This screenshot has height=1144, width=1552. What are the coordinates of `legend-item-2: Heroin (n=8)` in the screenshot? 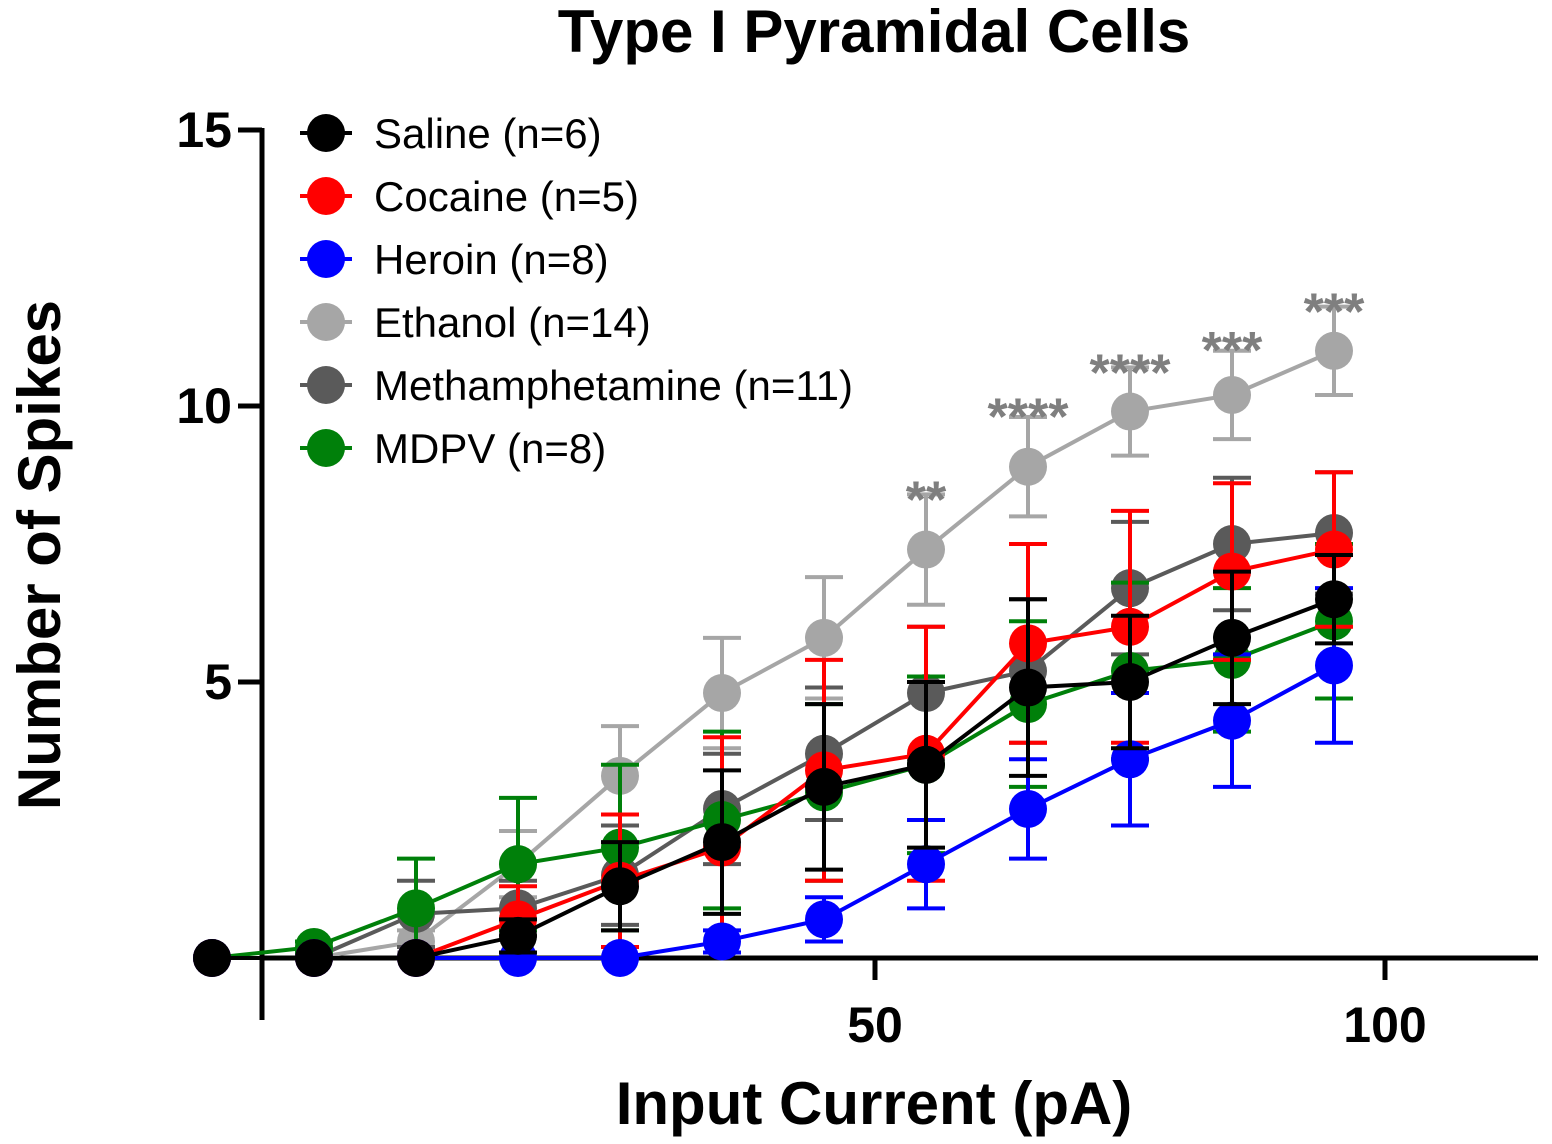 It's located at (454, 259).